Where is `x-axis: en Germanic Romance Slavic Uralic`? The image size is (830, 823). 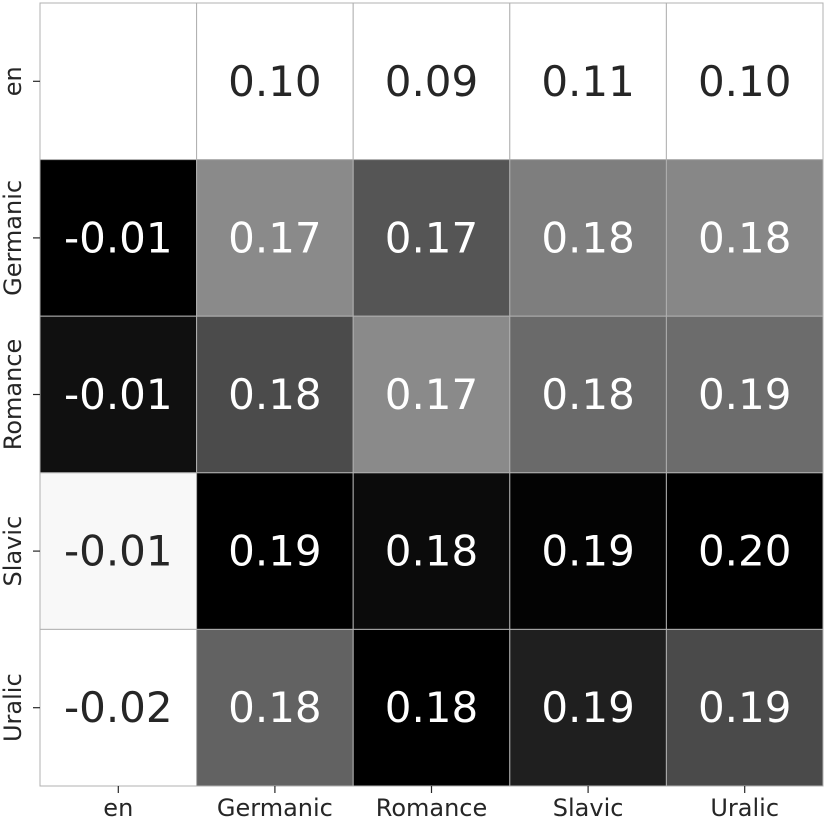 x-axis: en Germanic Romance Slavic Uralic is located at coordinates (441, 804).